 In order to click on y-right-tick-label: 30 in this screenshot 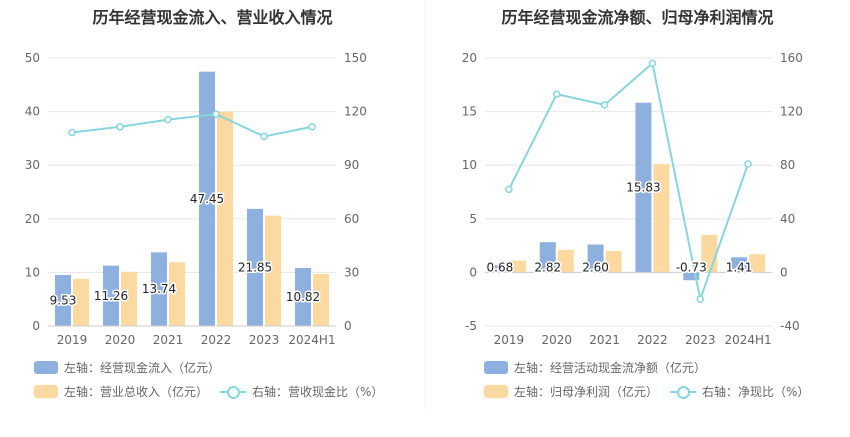, I will do `click(351, 272)`.